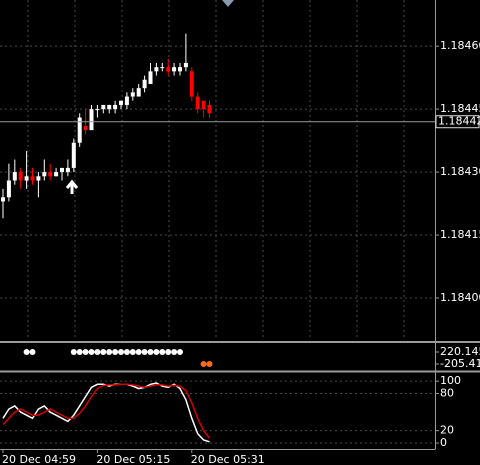  What do you see at coordinates (443, 442) in the screenshot?
I see `y-tick-label: 0` at bounding box center [443, 442].